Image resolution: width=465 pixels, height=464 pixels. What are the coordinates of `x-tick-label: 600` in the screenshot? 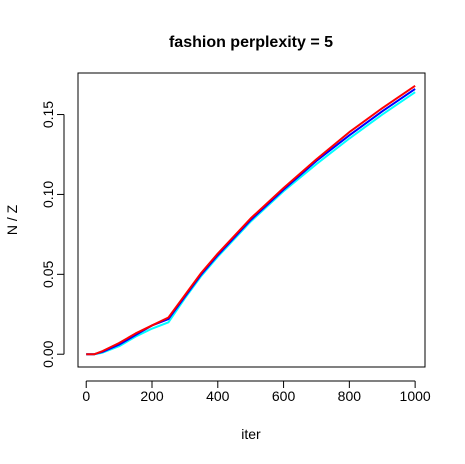 It's located at (284, 396).